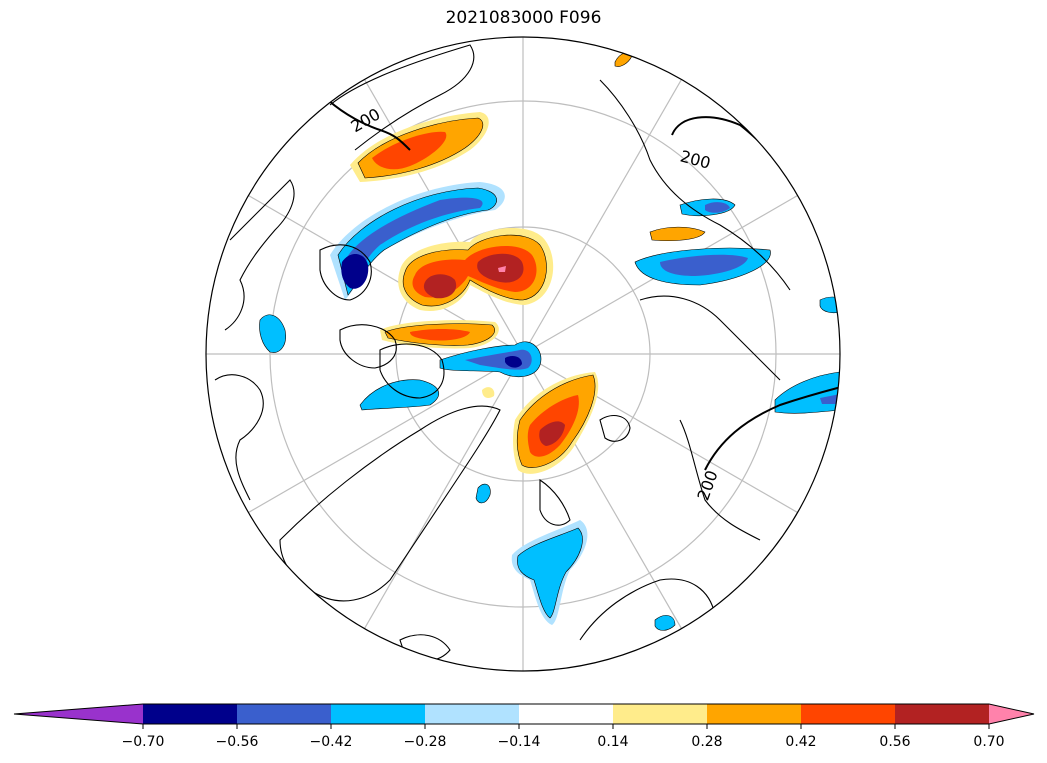  What do you see at coordinates (612, 742) in the screenshot?
I see `colorbar-tick-label: 0.14` at bounding box center [612, 742].